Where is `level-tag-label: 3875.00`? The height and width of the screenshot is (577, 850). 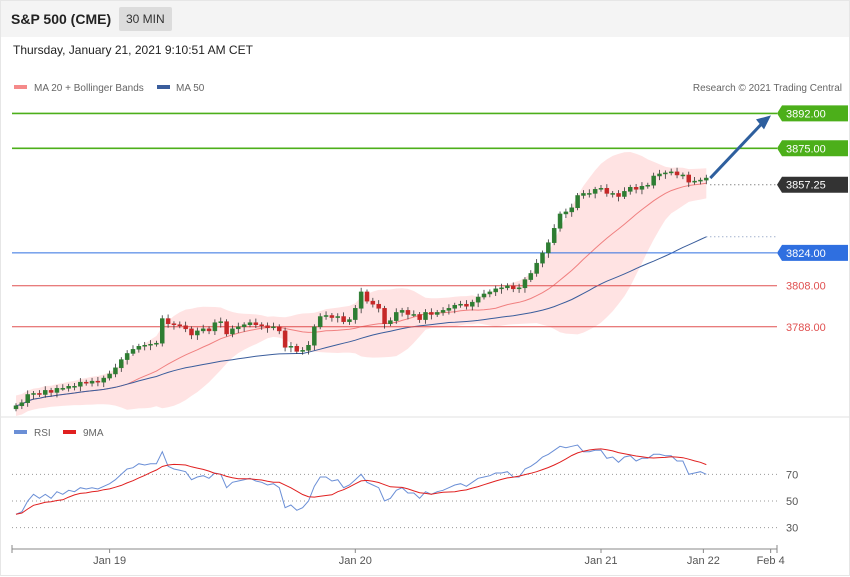
level-tag-label: 3875.00 is located at coordinates (806, 149).